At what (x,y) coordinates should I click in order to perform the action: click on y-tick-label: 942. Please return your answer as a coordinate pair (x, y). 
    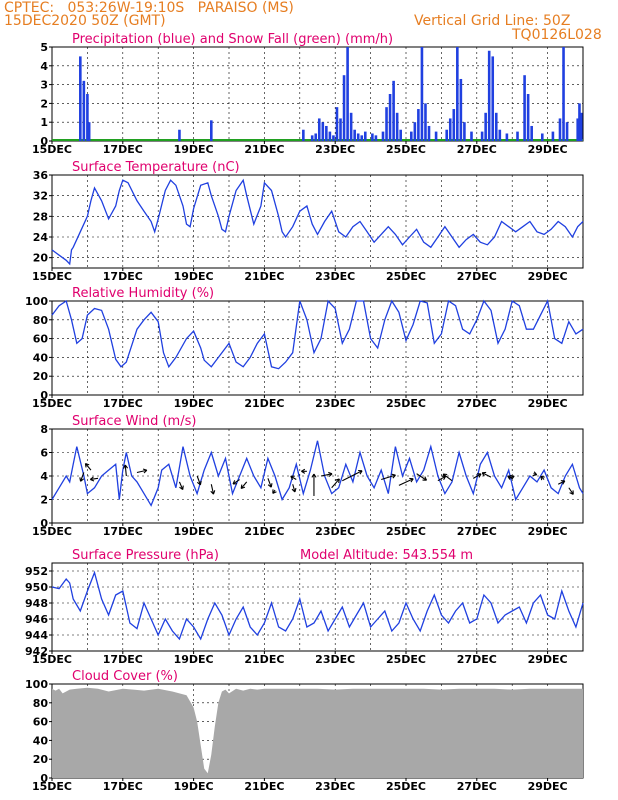
    Looking at the image, I should click on (36, 651).